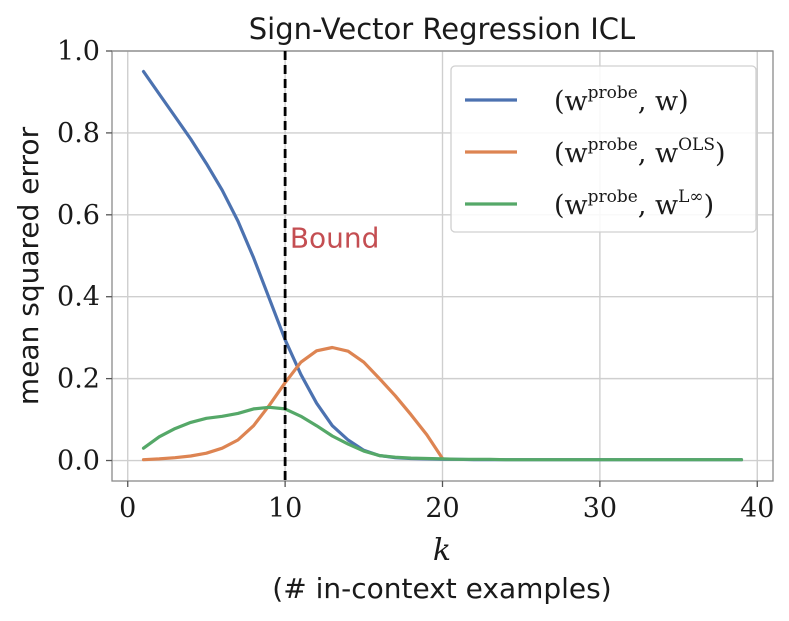 Image resolution: width=789 pixels, height=621 pixels. I want to click on legend: (wprobe, w)(wprobe, wOLS)(wprobe, wL∞), so click(603, 149).